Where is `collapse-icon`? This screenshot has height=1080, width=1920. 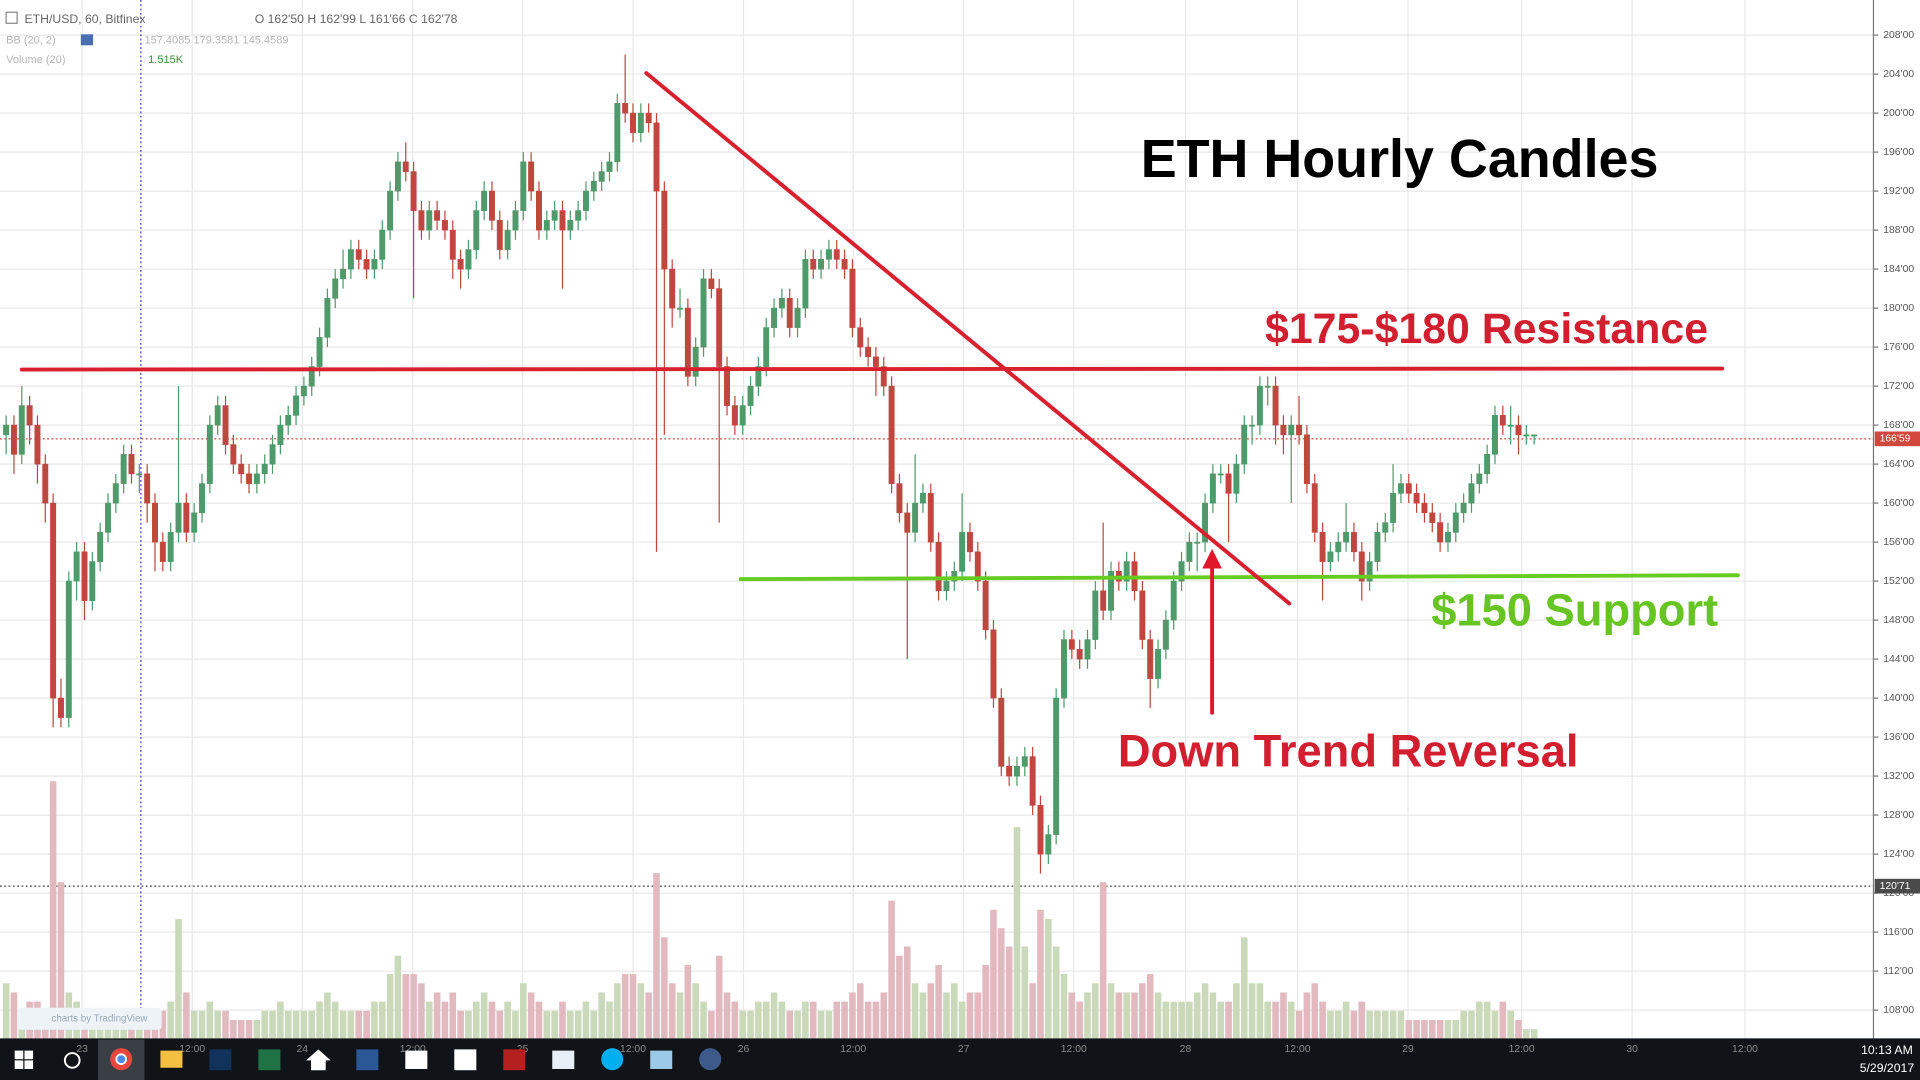
collapse-icon is located at coordinates (11, 17).